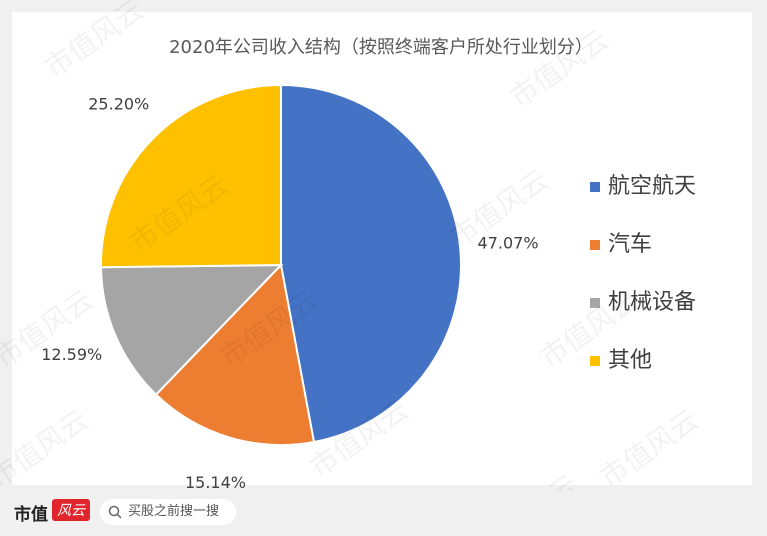 The height and width of the screenshot is (536, 767). Describe the element at coordinates (174, 511) in the screenshot. I see `search-text: 买股之前搜一搜` at that location.